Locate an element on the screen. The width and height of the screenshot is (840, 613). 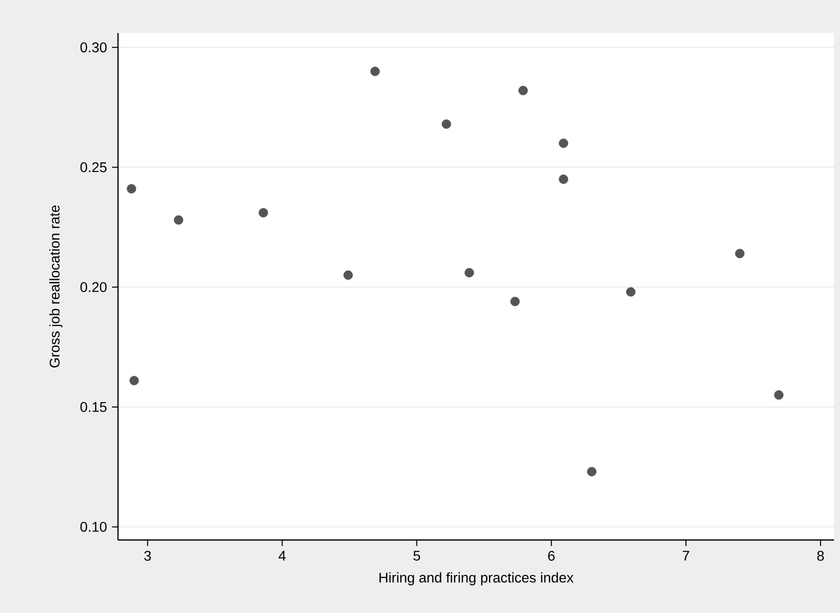
x-tick-label: 8 is located at coordinates (820, 555).